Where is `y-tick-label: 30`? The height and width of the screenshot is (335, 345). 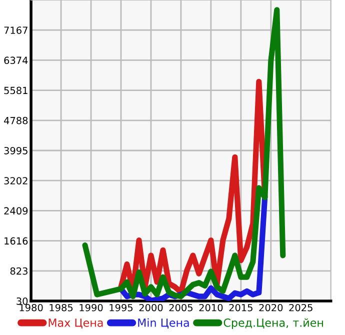
y-tick-label: 30 is located at coordinates (22, 301).